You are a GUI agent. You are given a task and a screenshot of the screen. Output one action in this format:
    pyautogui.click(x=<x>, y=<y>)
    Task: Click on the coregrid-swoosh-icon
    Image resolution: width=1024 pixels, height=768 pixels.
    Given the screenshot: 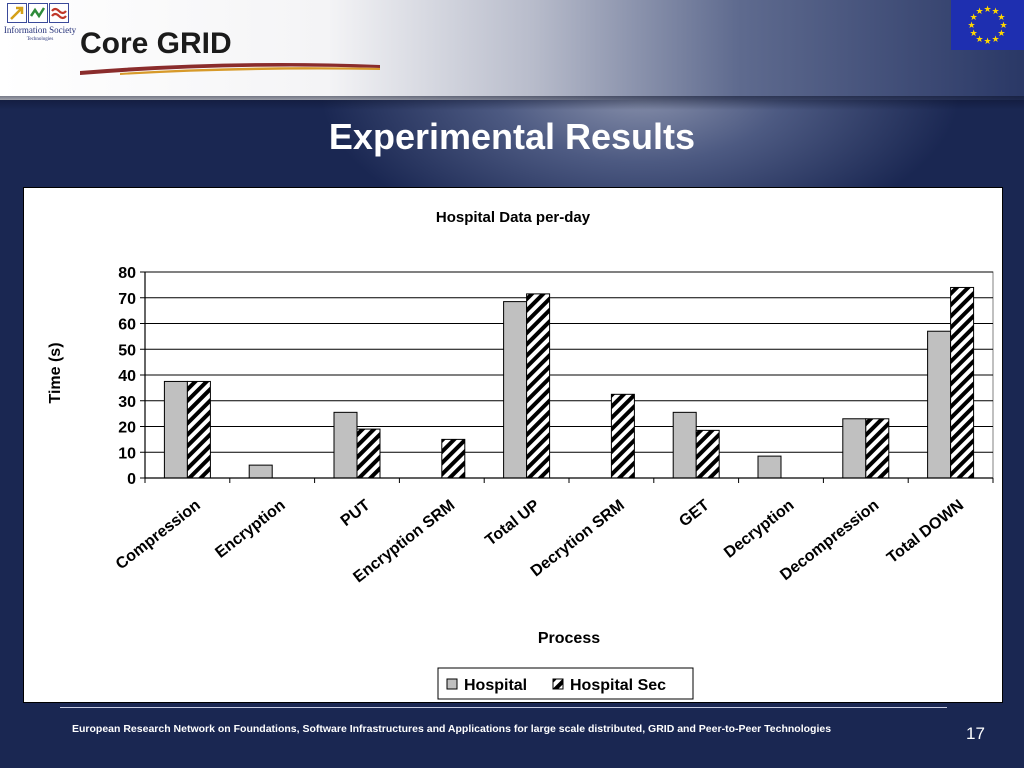 What is the action you would take?
    pyautogui.click(x=230, y=69)
    